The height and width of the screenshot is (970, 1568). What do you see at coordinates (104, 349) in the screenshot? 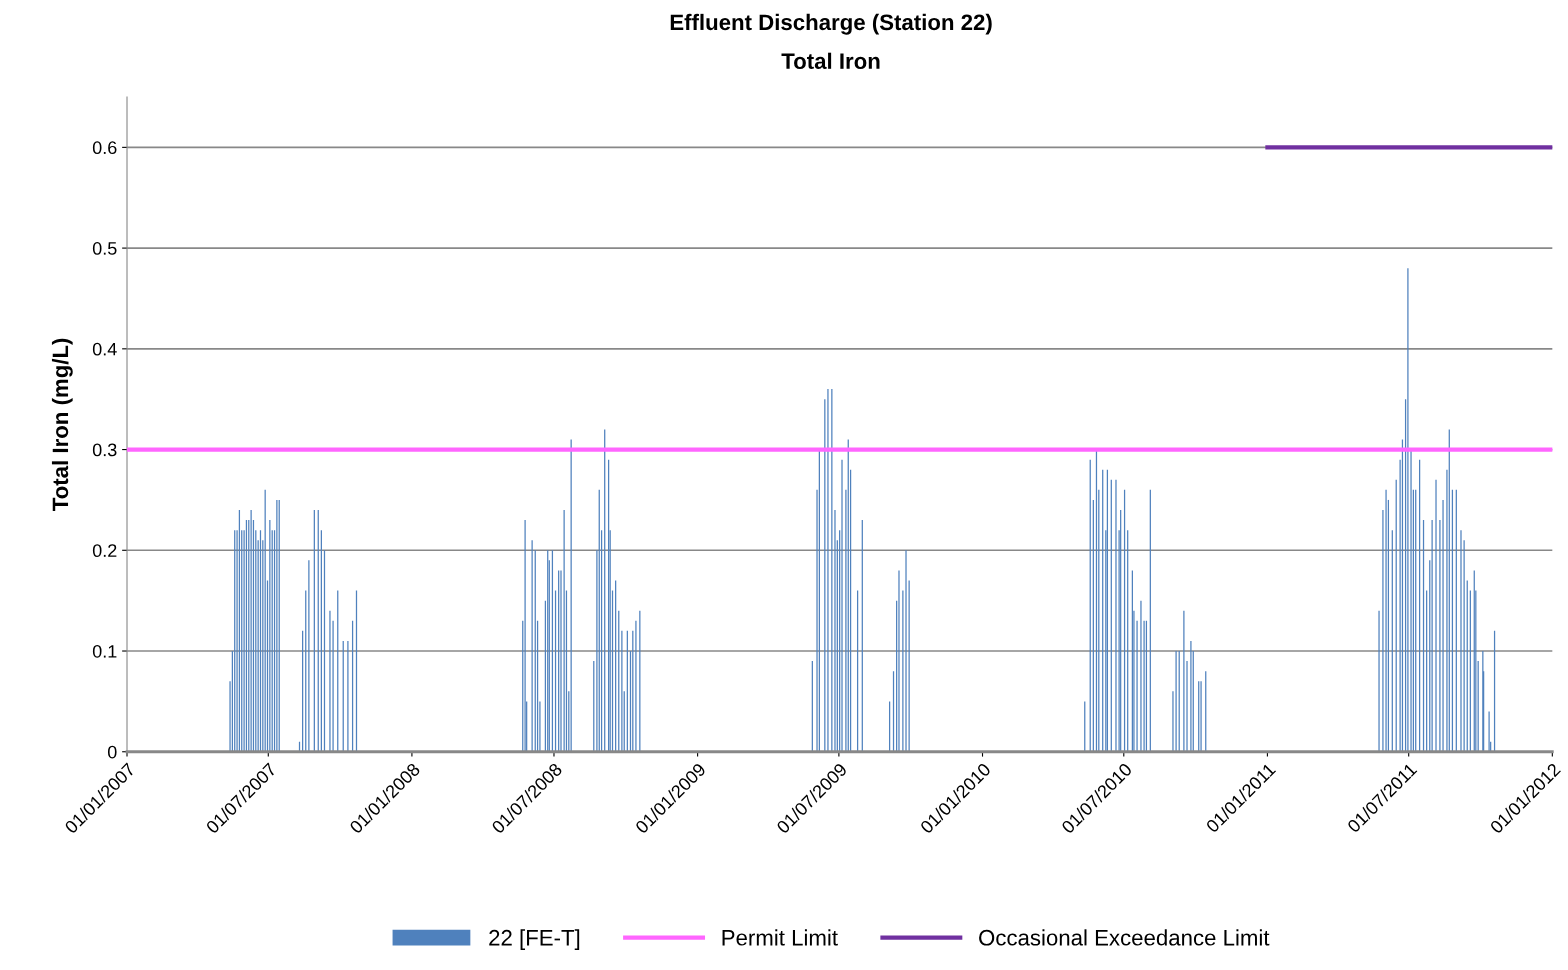
I see `y-tick-label: 0.4` at bounding box center [104, 349].